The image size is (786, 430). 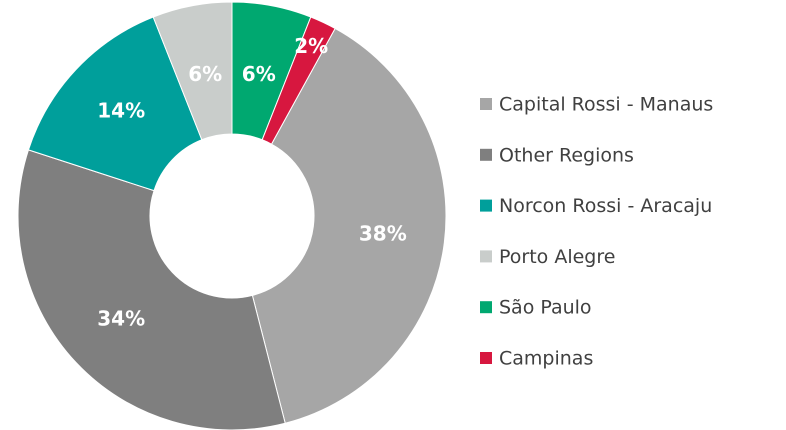 I want to click on data-label: 2%, so click(x=311, y=46).